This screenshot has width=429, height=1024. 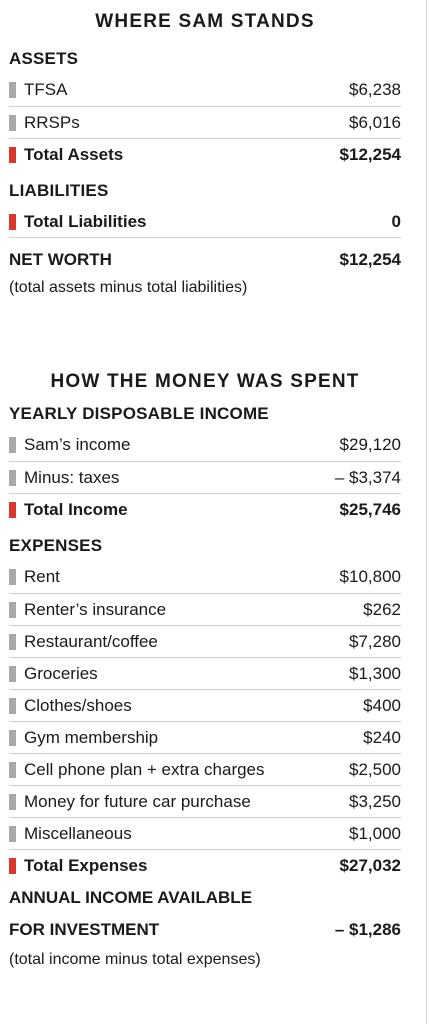 I want to click on expense-value: $262, so click(x=382, y=609).